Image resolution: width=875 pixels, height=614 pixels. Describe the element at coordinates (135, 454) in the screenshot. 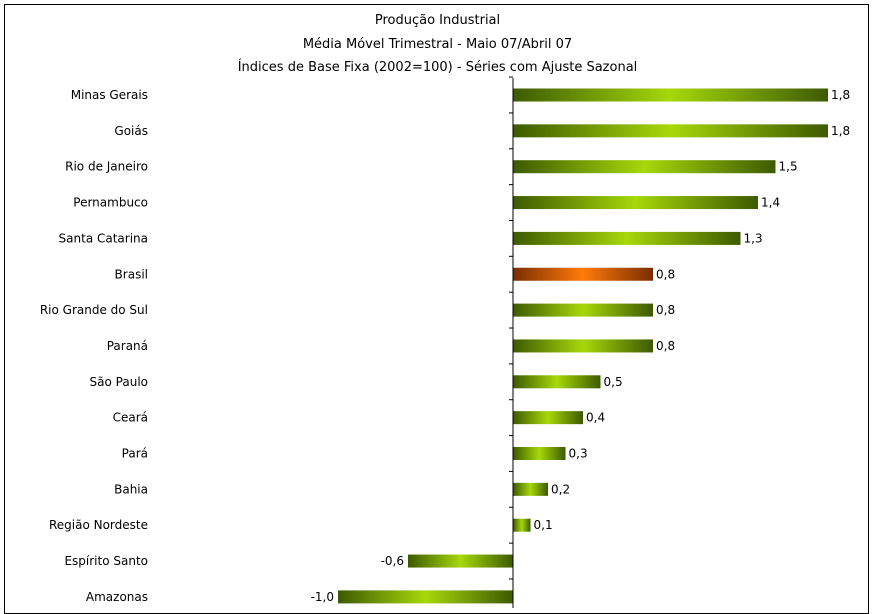

I see `category-label: Pará` at that location.